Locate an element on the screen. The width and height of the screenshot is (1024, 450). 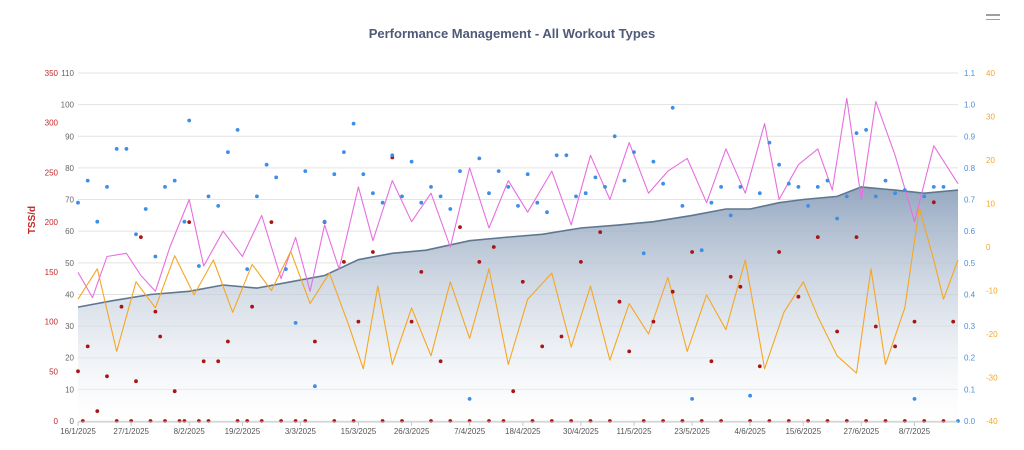
tsb-tick-label: 30 is located at coordinates (990, 117).